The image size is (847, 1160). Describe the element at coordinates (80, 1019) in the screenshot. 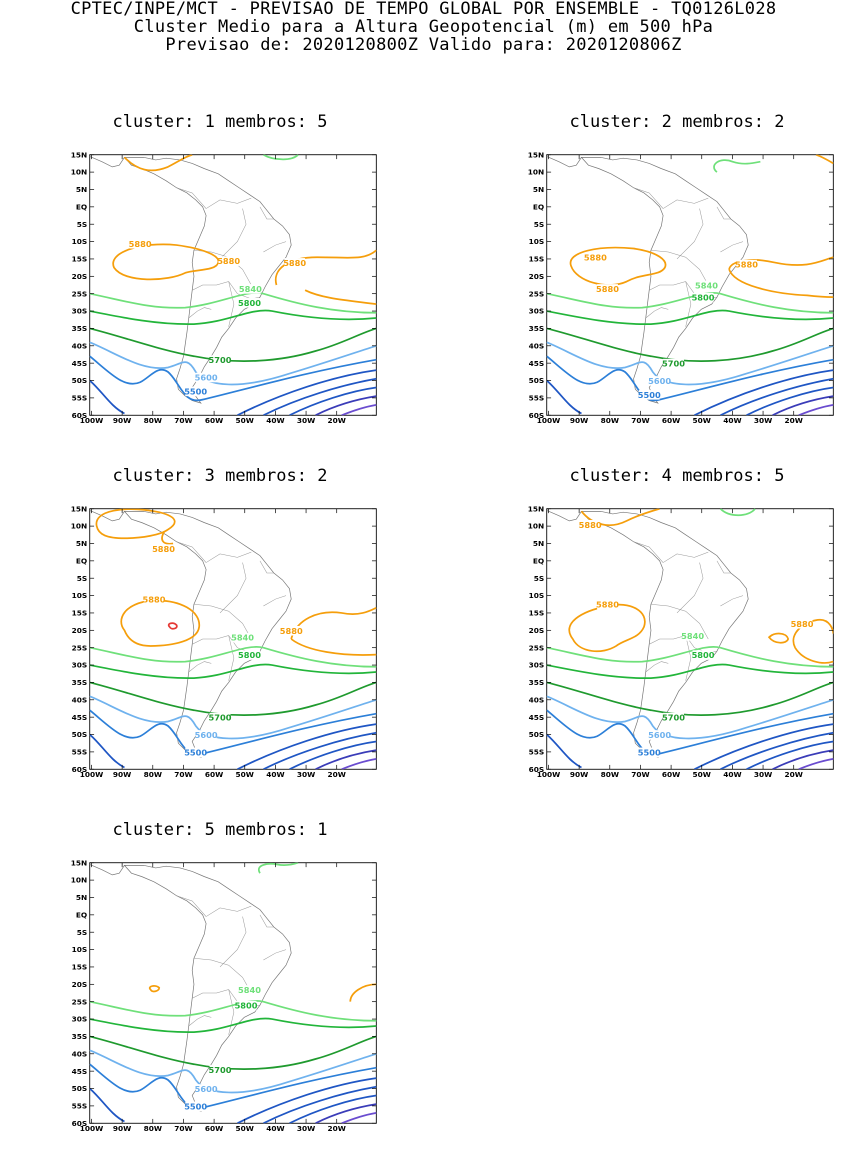

I see `lat-tick-label: 30S` at that location.